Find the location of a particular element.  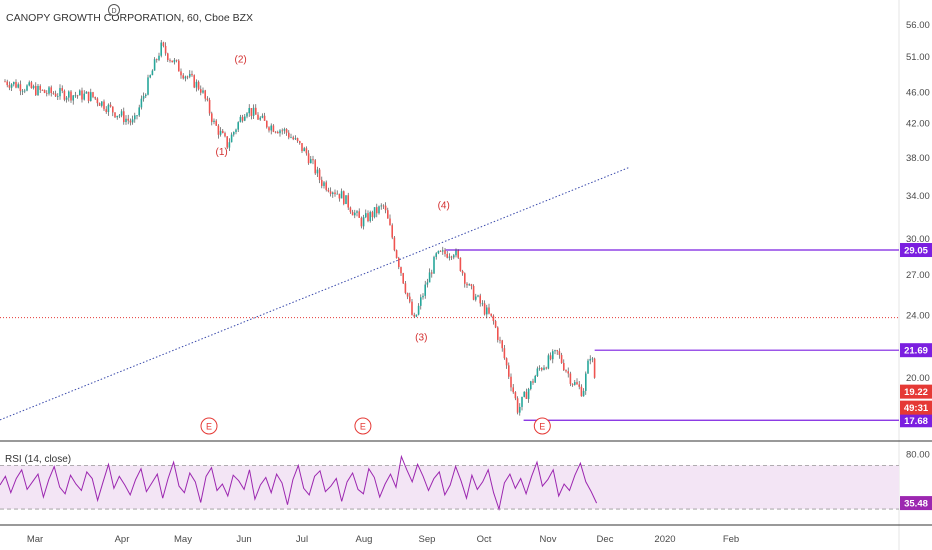

time-tick-label: Sep is located at coordinates (427, 539).